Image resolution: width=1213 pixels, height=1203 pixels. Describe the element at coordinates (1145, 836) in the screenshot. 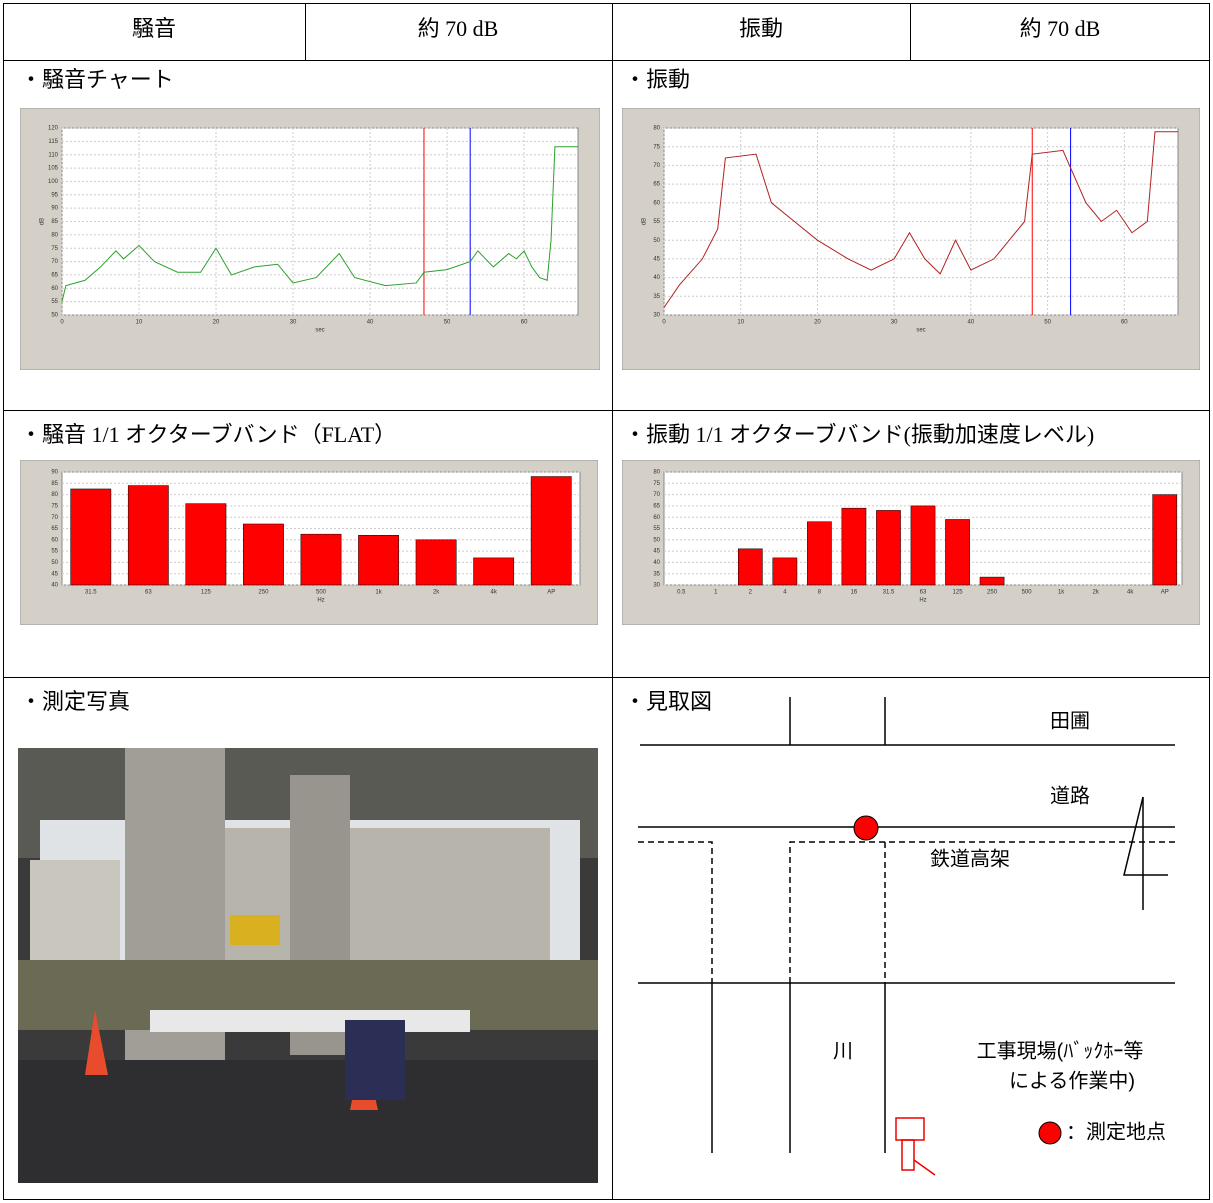

I see `north-arrow` at that location.